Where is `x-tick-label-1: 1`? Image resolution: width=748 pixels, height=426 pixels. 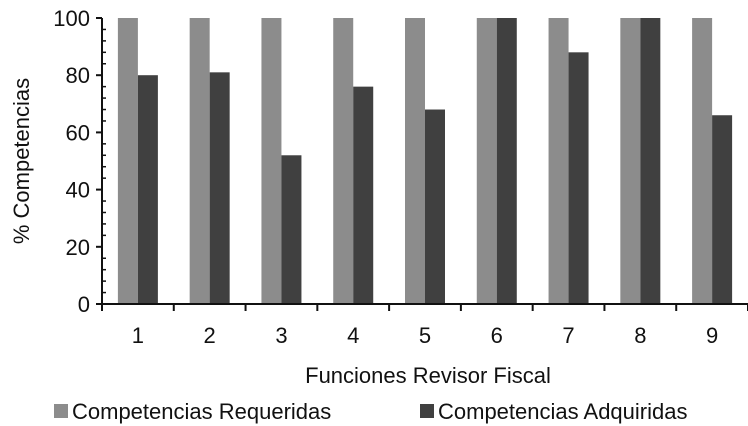
x-tick-label-1: 1 is located at coordinates (138, 335).